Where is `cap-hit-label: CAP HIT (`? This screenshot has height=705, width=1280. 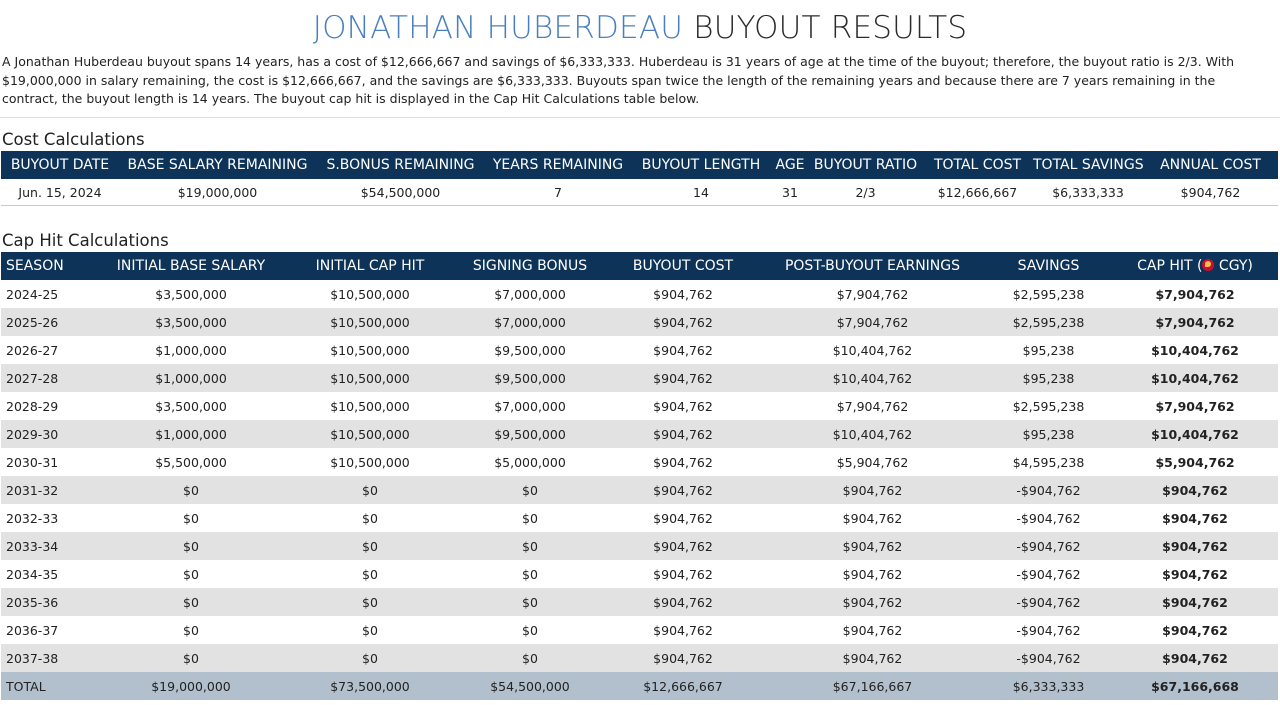 cap-hit-label: CAP HIT ( is located at coordinates (1170, 266).